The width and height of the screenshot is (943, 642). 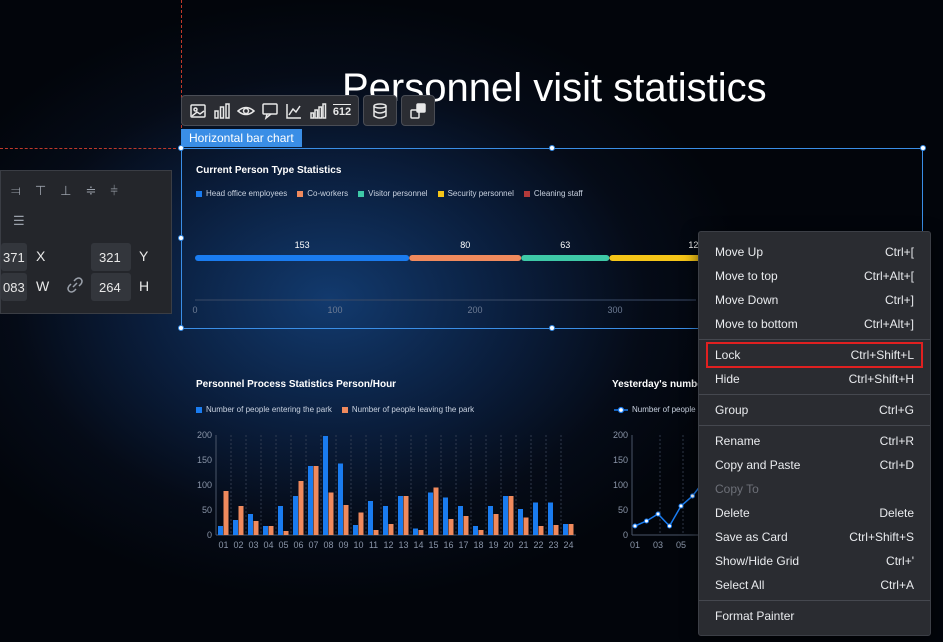 What do you see at coordinates (814, 324) in the screenshot?
I see `menu-move-to-bottom: Move to bottom Ctrl+Alt+]` at bounding box center [814, 324].